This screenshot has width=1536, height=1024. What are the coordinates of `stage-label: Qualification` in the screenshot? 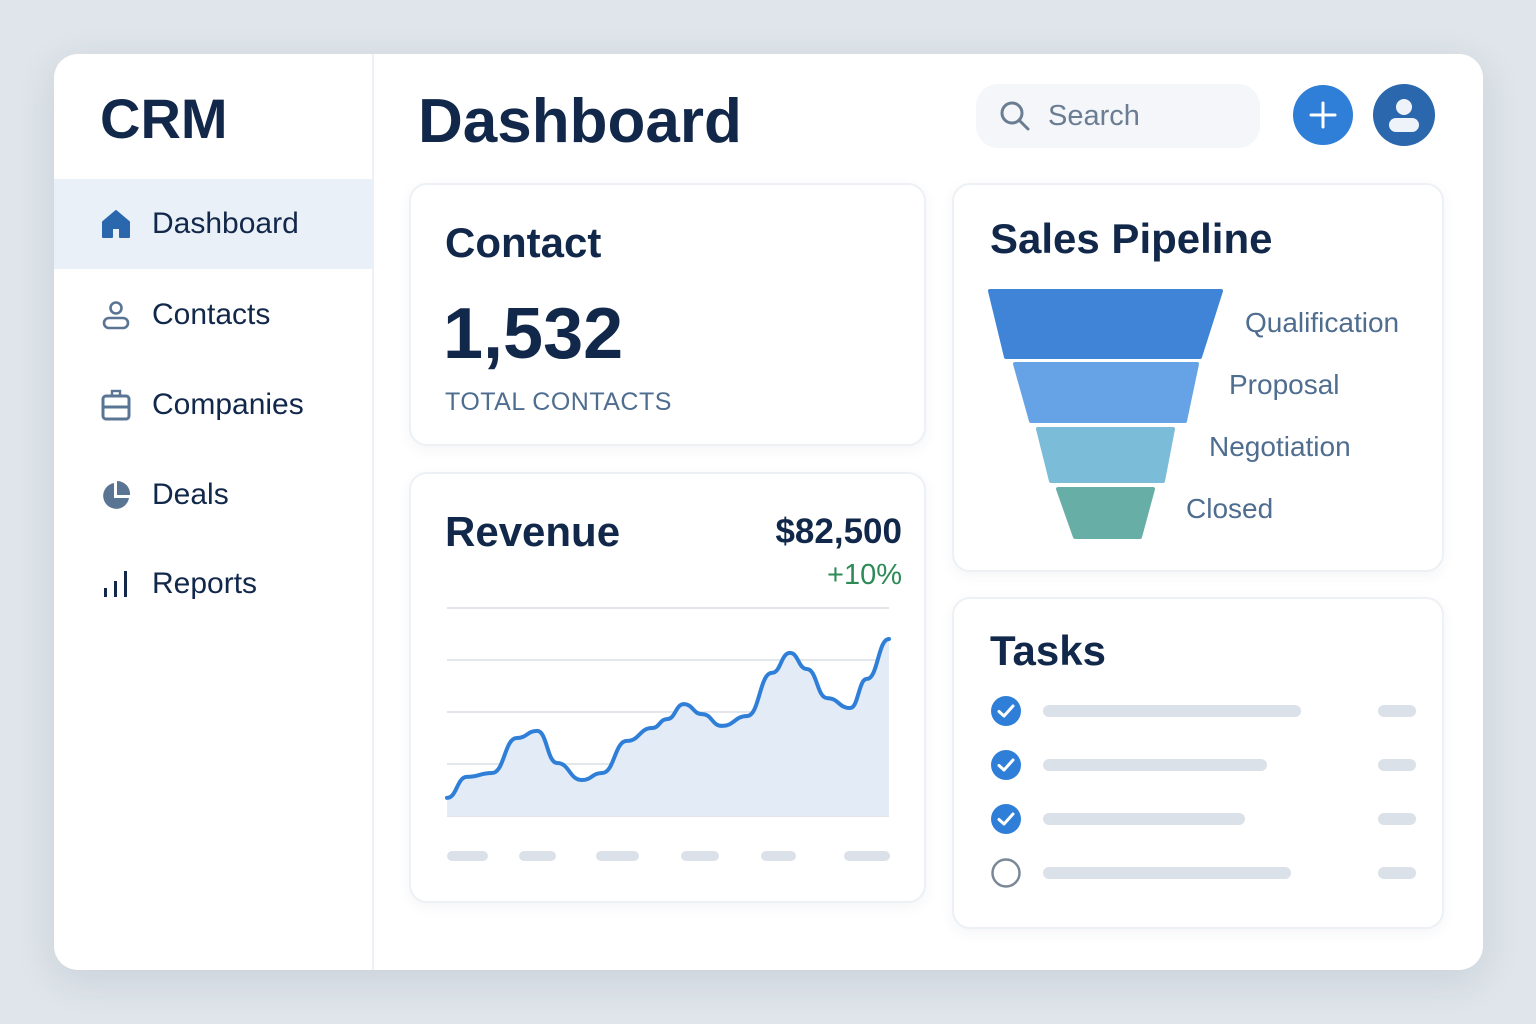 It's located at (1322, 322).